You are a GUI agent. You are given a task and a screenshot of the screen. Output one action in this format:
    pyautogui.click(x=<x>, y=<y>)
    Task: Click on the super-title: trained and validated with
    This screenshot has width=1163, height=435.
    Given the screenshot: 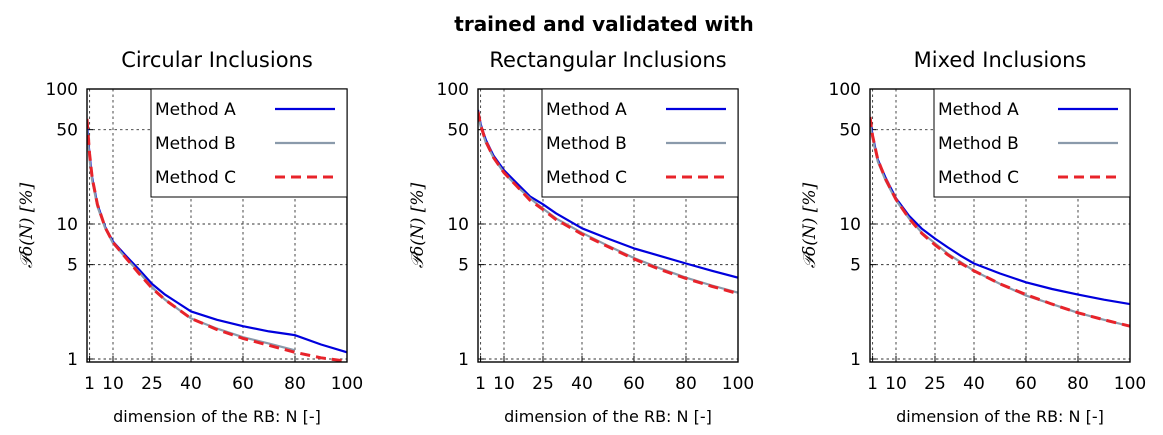 What is the action you would take?
    pyautogui.click(x=603, y=24)
    